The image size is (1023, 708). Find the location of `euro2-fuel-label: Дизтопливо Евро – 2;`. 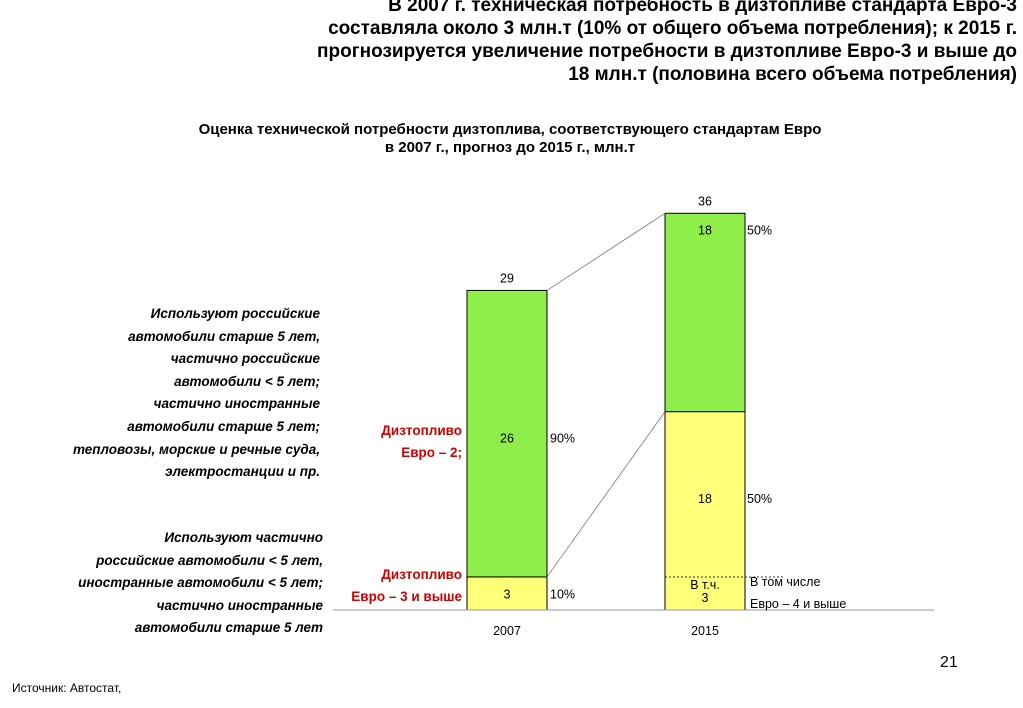

euro2-fuel-label: Дизтопливо Евро – 2; is located at coordinates (421, 442).